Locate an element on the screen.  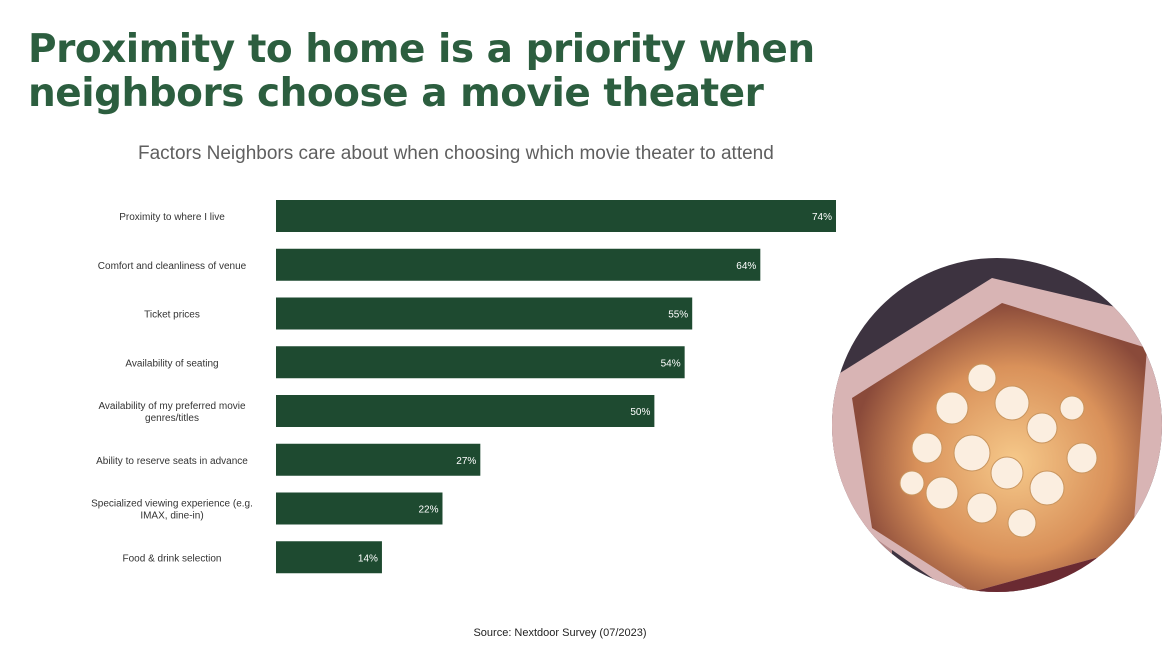
bar-value-label: 64% is located at coordinates (746, 266).